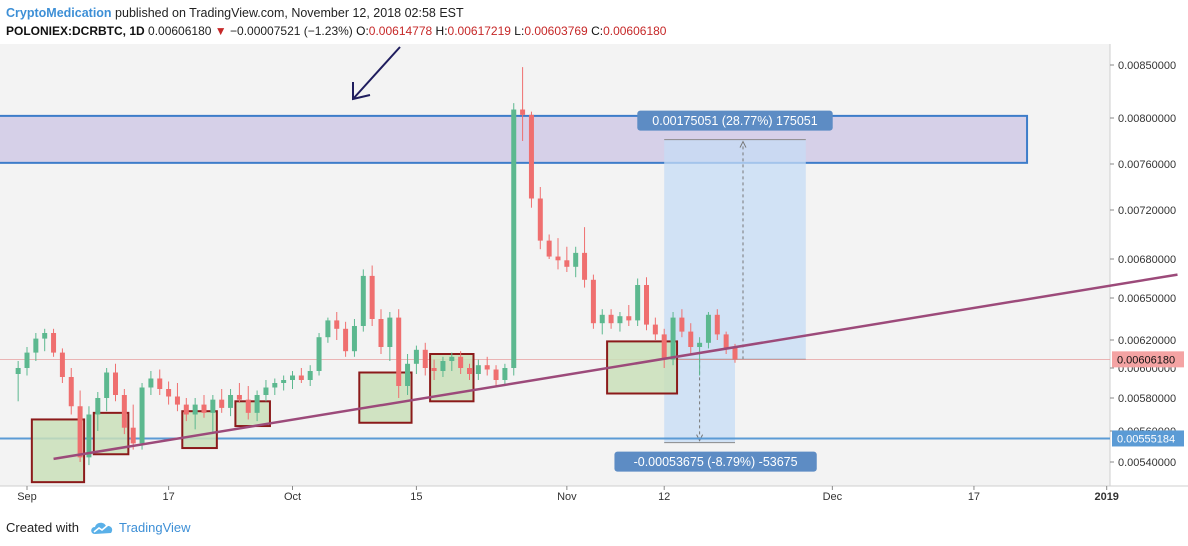 This screenshot has height=546, width=1188. I want to click on open-value: 0.00614778, so click(400, 31).